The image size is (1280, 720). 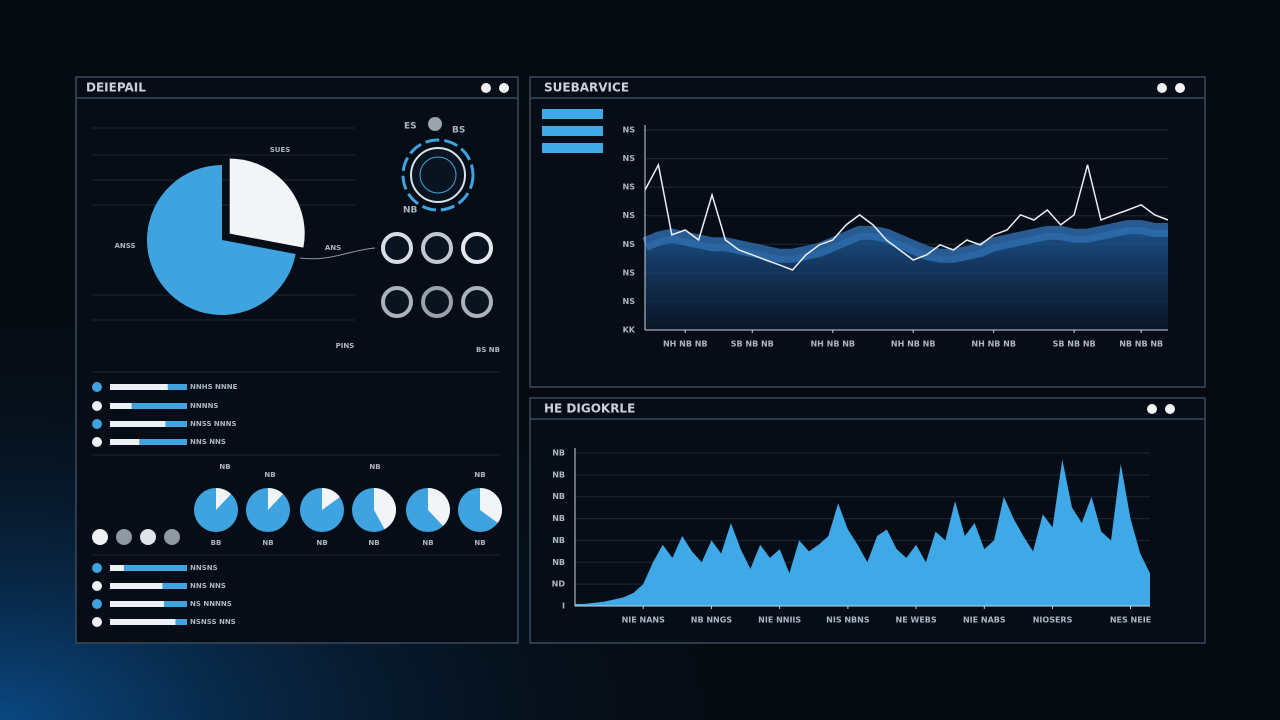 What do you see at coordinates (345, 346) in the screenshot?
I see `pie-annotation: PINS` at bounding box center [345, 346].